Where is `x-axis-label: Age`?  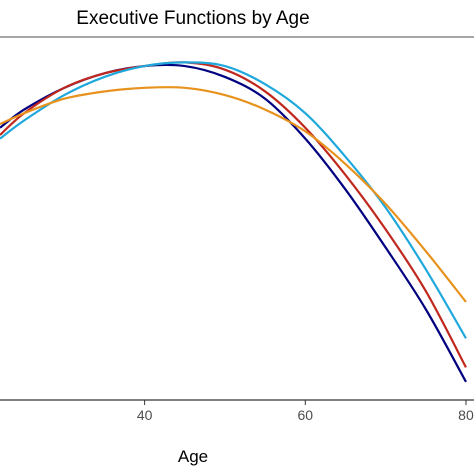
x-axis-label: Age is located at coordinates (193, 456).